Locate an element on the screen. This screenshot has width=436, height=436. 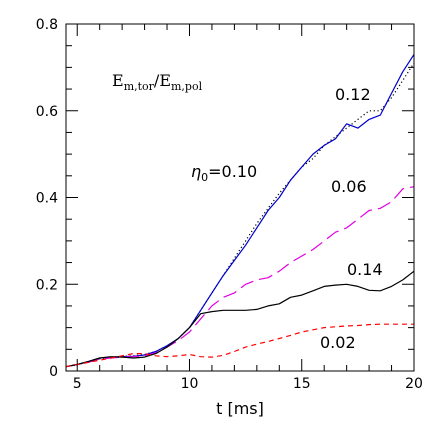
series-label-eta-sub: 0 is located at coordinates (204, 177).